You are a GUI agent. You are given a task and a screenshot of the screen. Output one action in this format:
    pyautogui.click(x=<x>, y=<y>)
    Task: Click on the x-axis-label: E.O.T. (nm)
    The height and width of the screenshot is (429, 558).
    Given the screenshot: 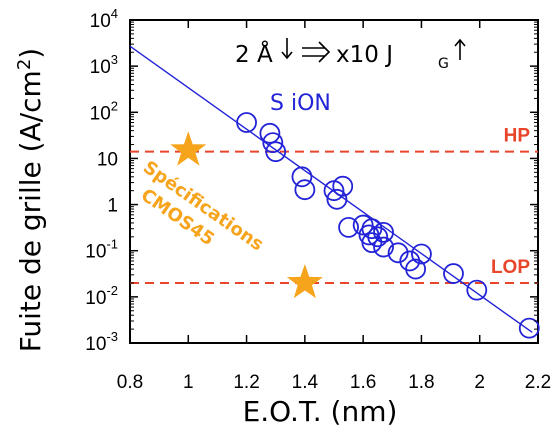 What is the action you would take?
    pyautogui.click(x=320, y=411)
    